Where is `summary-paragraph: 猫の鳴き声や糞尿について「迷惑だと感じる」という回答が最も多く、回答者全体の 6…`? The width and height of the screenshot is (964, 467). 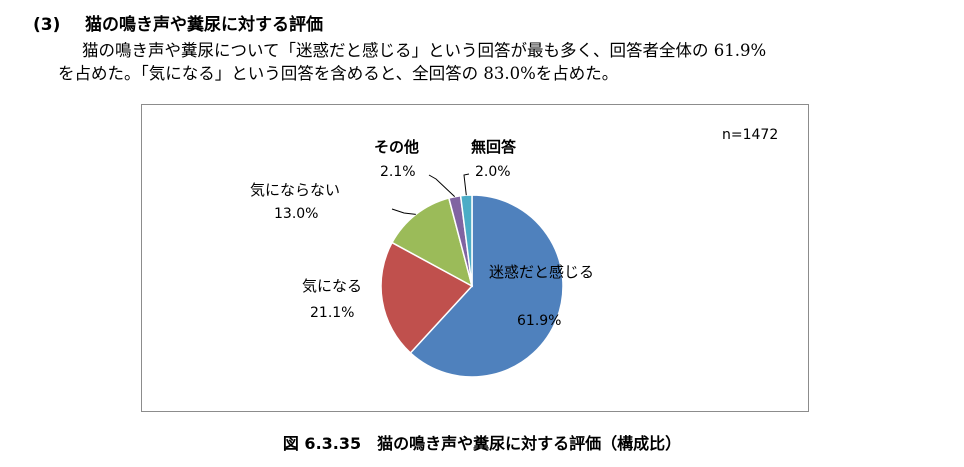
summary-paragraph: 猫の鳴き声や糞尿について「迷惑だと感じる」という回答が最も多く、回答者全体の 6… is located at coordinates (503, 62).